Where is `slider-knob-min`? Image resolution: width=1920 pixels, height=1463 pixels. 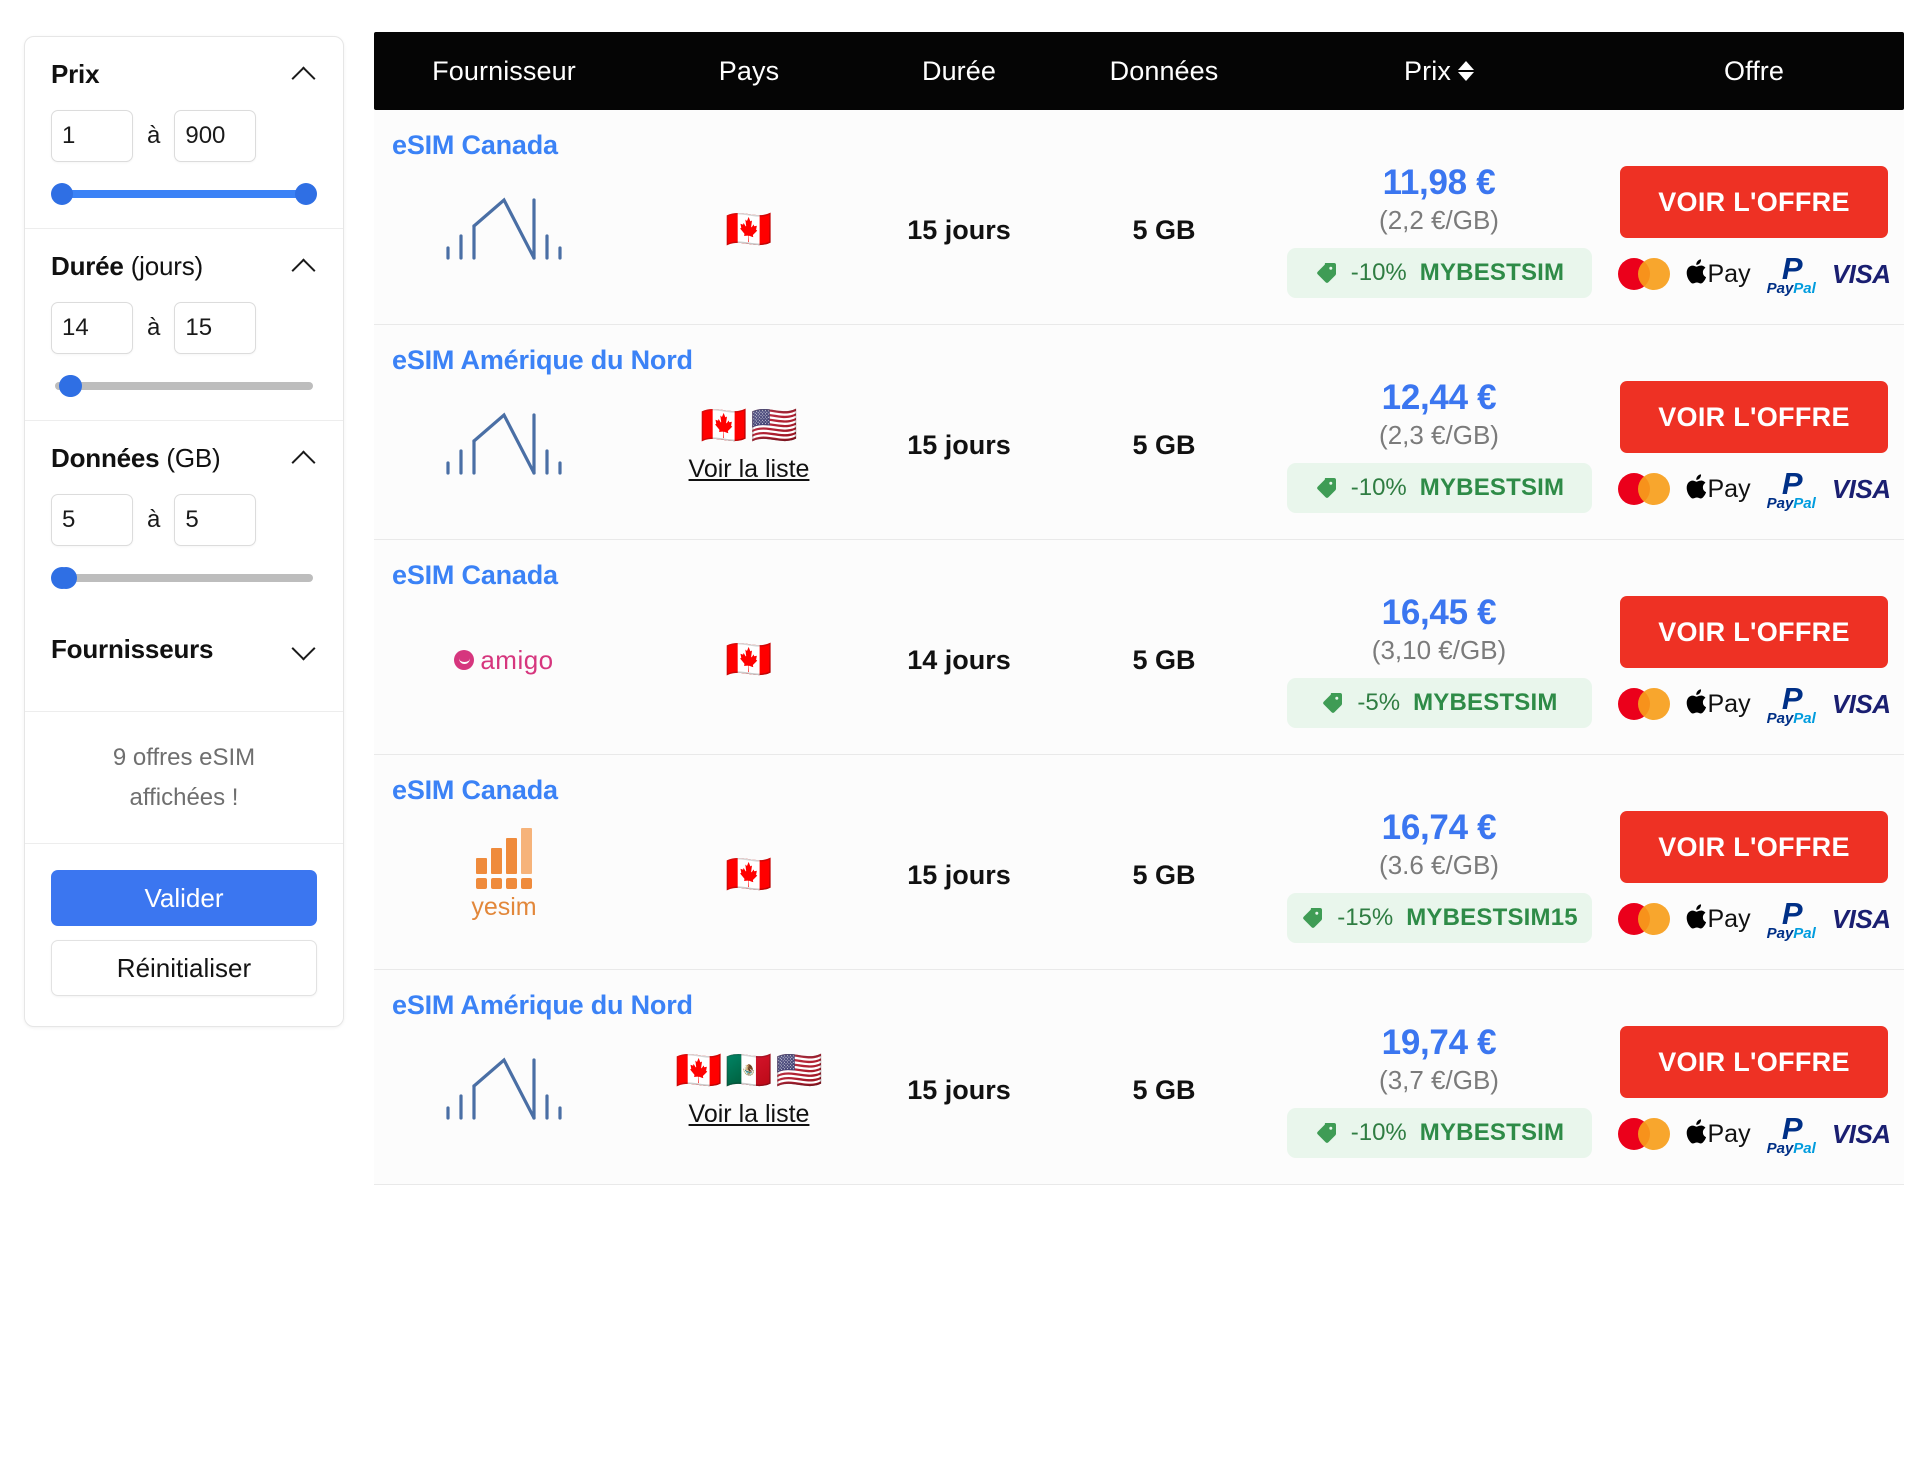 slider-knob-min is located at coordinates (62, 194).